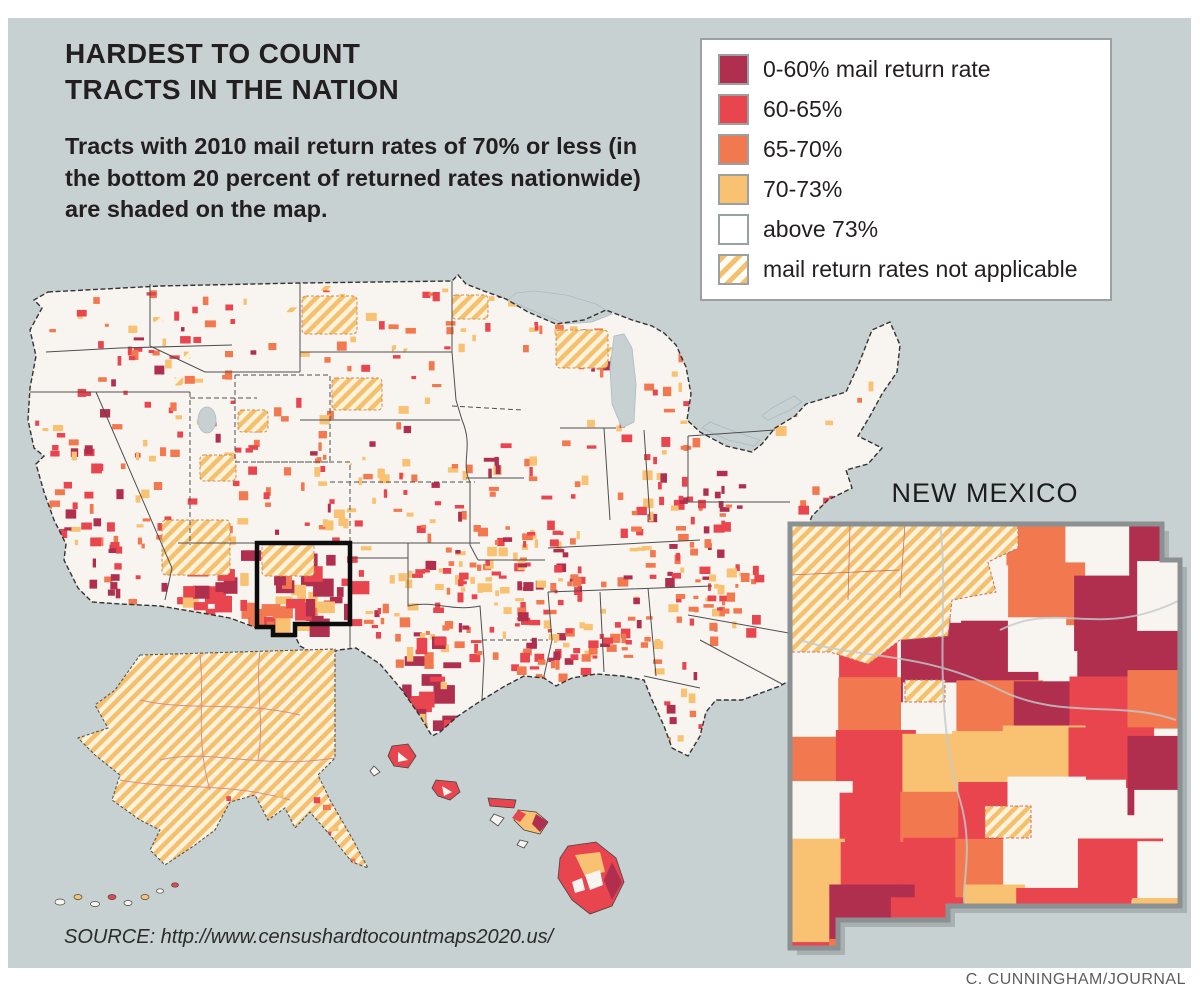 The height and width of the screenshot is (998, 1200). I want to click on great-salt-lake, so click(207, 420).